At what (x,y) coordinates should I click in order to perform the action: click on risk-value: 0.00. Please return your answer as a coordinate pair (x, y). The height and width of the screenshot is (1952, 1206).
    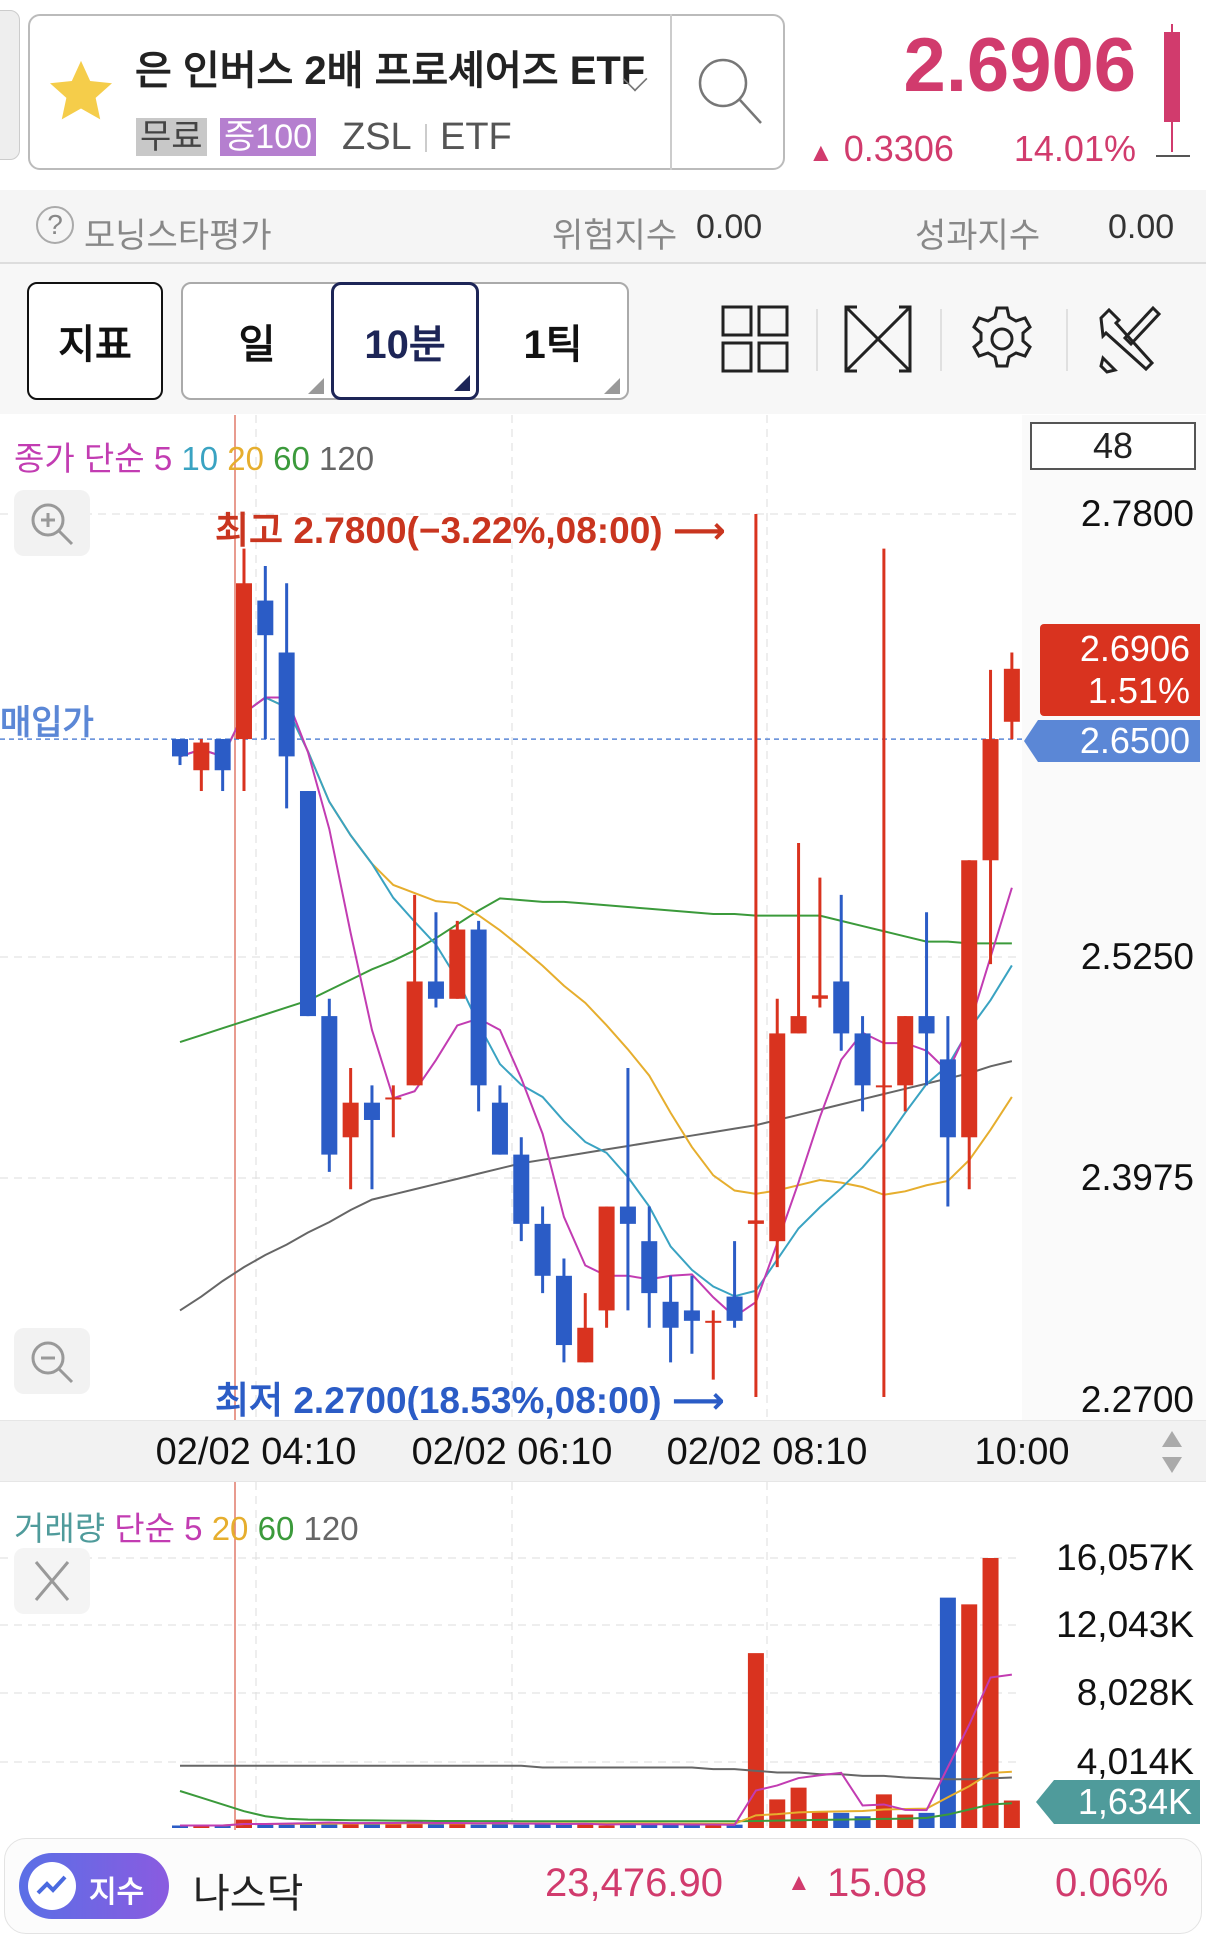
    Looking at the image, I should click on (729, 227).